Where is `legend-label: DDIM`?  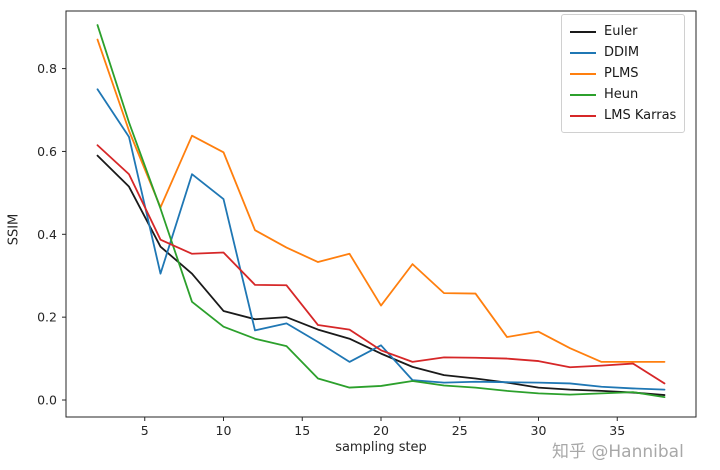 legend-label: DDIM is located at coordinates (622, 52).